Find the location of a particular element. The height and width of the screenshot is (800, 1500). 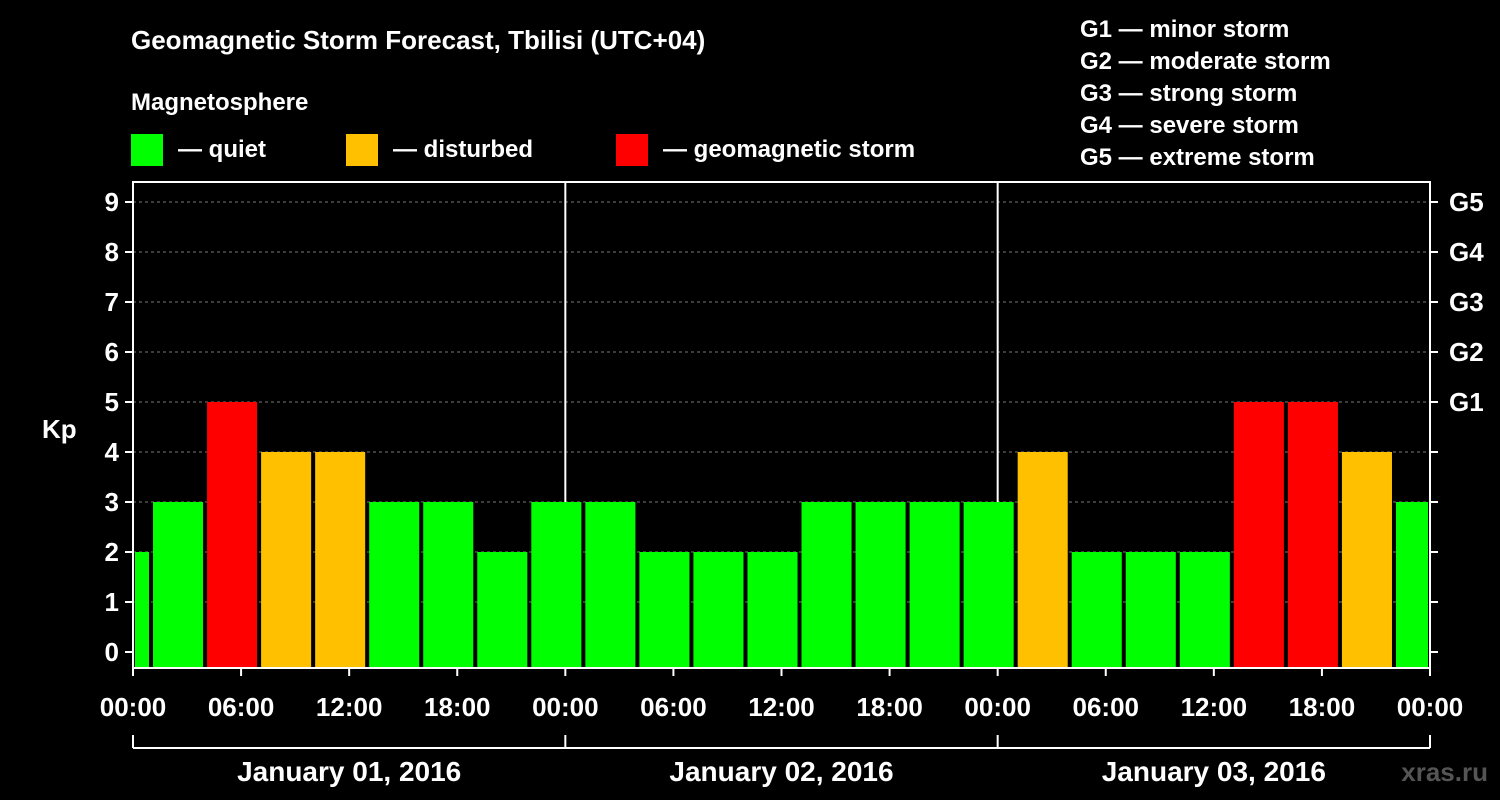

storm-scale-g5: G5 — extreme storm is located at coordinates (1197, 157).